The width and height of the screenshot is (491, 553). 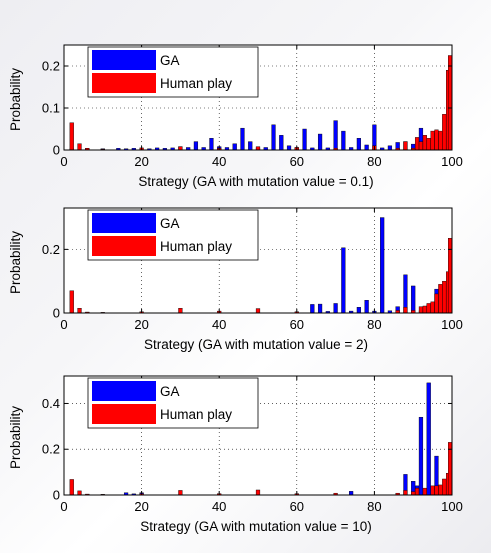 I want to click on x-axis-label: Strategy (GA with mutation value = 0.1), so click(x=255, y=181).